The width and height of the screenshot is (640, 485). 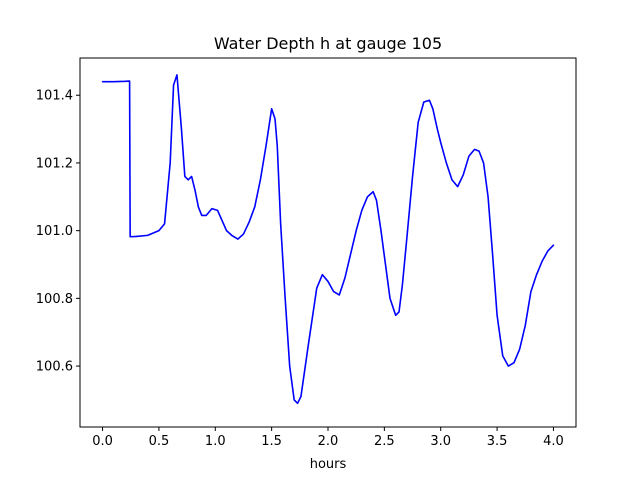 I want to click on x-tick-label: 1.0, so click(x=215, y=441).